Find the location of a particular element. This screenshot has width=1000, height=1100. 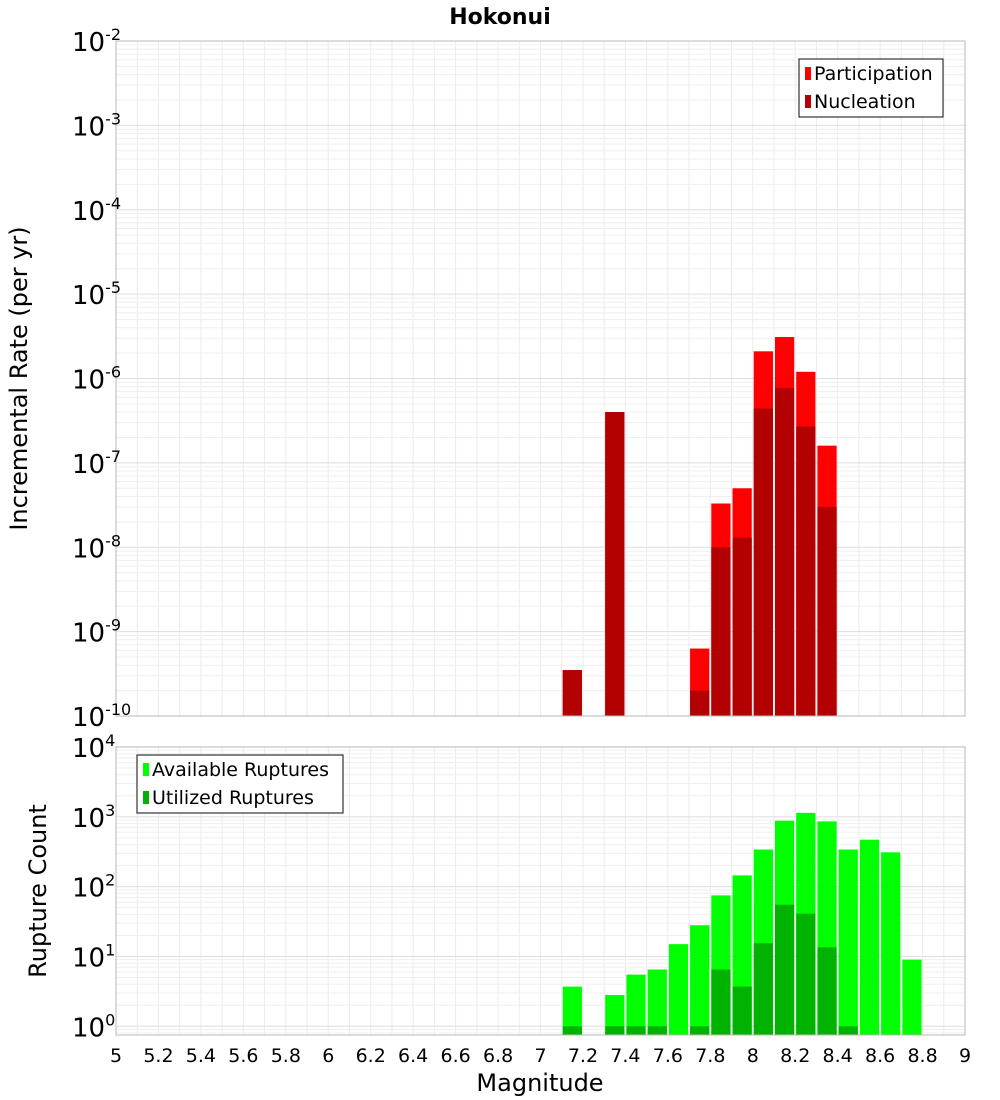

x-tick-label: 7.8 is located at coordinates (710, 1056).